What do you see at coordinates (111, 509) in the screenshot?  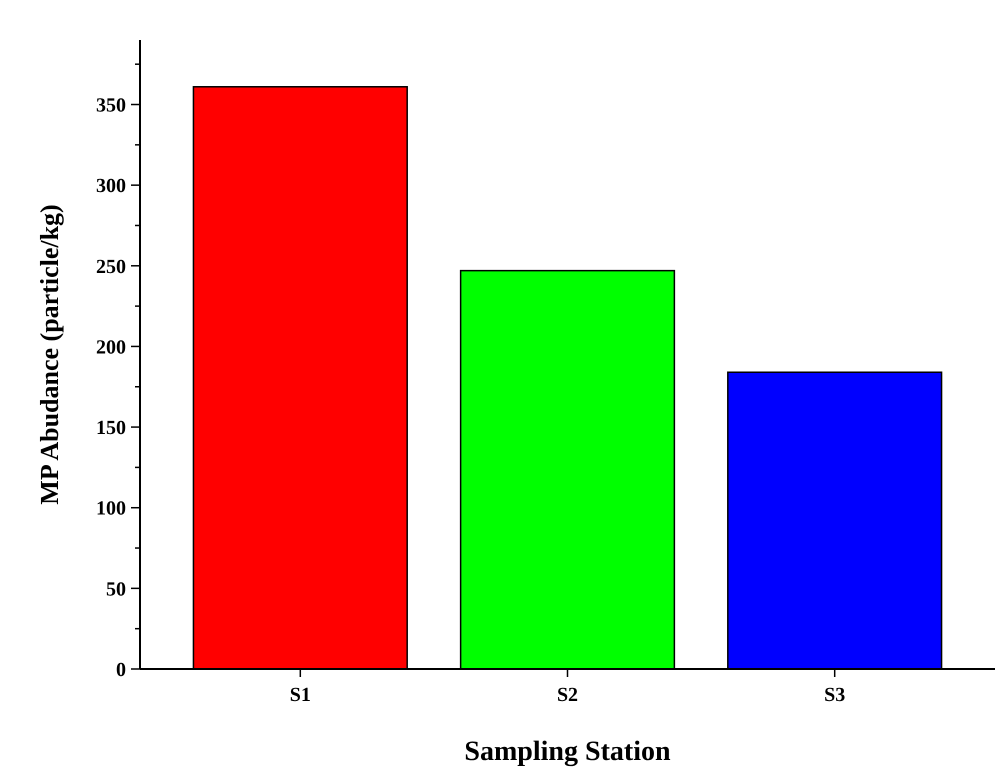 I see `y-tick-label: 100` at bounding box center [111, 509].